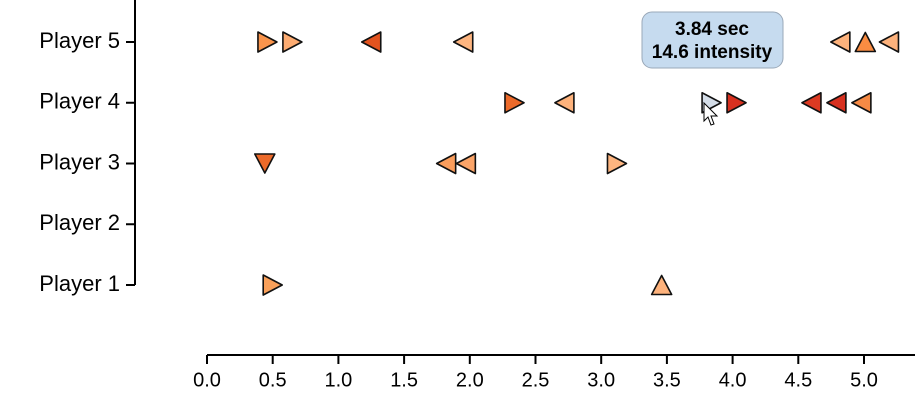 The height and width of the screenshot is (417, 915). I want to click on tooltip-box, so click(712, 40).